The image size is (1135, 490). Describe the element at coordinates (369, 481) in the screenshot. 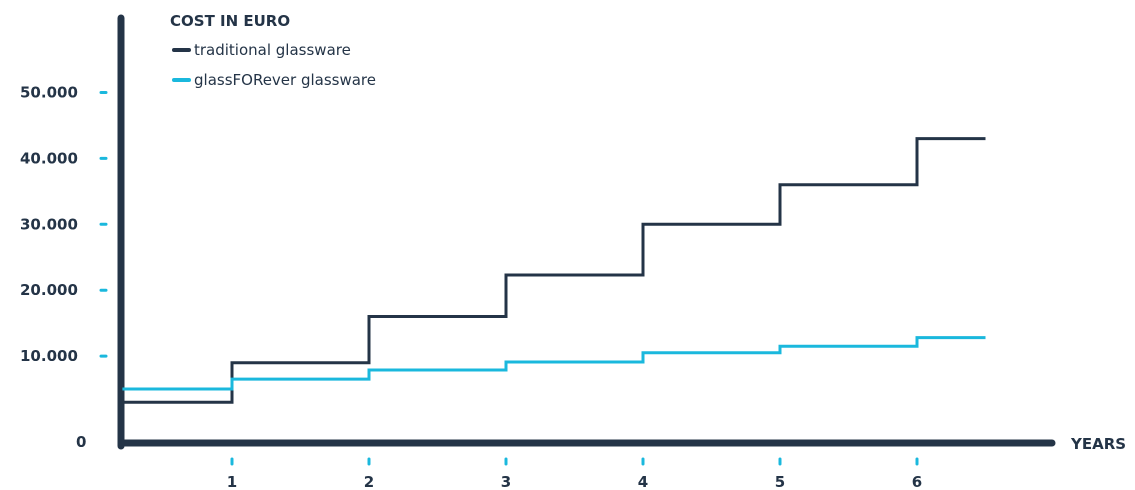

I see `x-tick-label: 2` at that location.